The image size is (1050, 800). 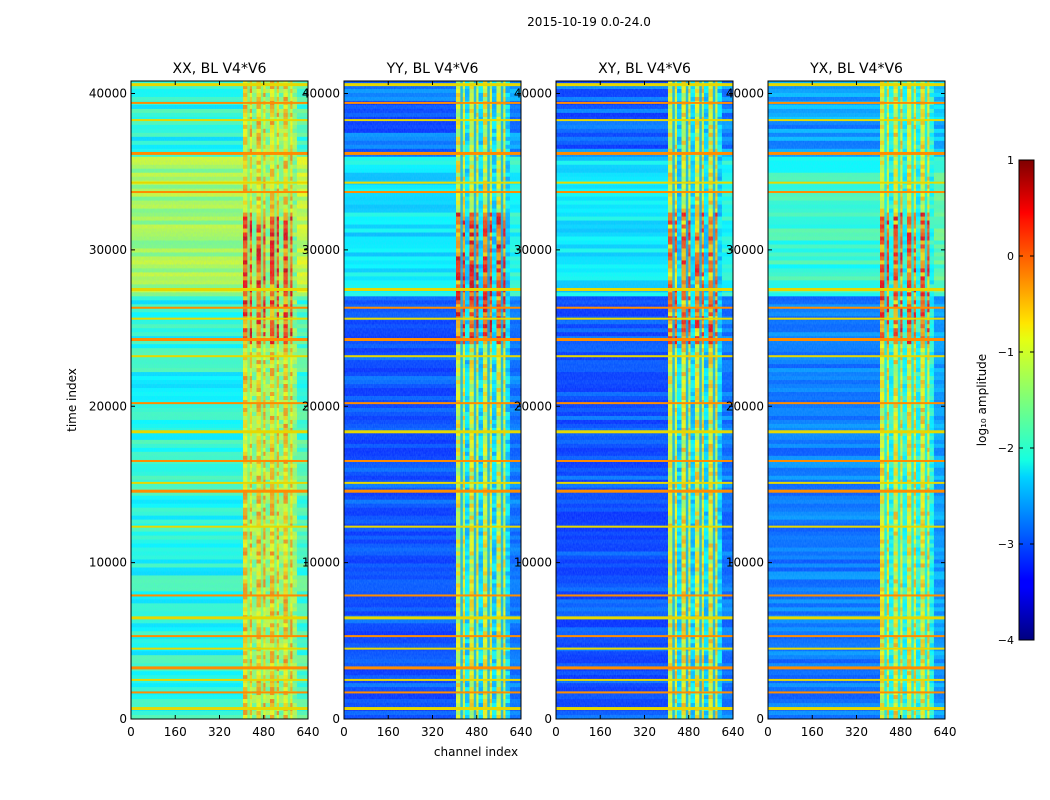 I want to click on panel-title: YY, BL V4*V6, so click(x=432, y=69).